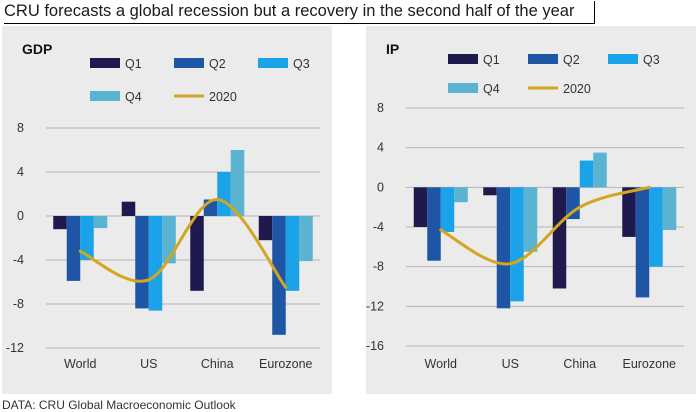 This screenshot has height=412, width=698. What do you see at coordinates (392, 49) in the screenshot?
I see `panel-title: IP` at bounding box center [392, 49].